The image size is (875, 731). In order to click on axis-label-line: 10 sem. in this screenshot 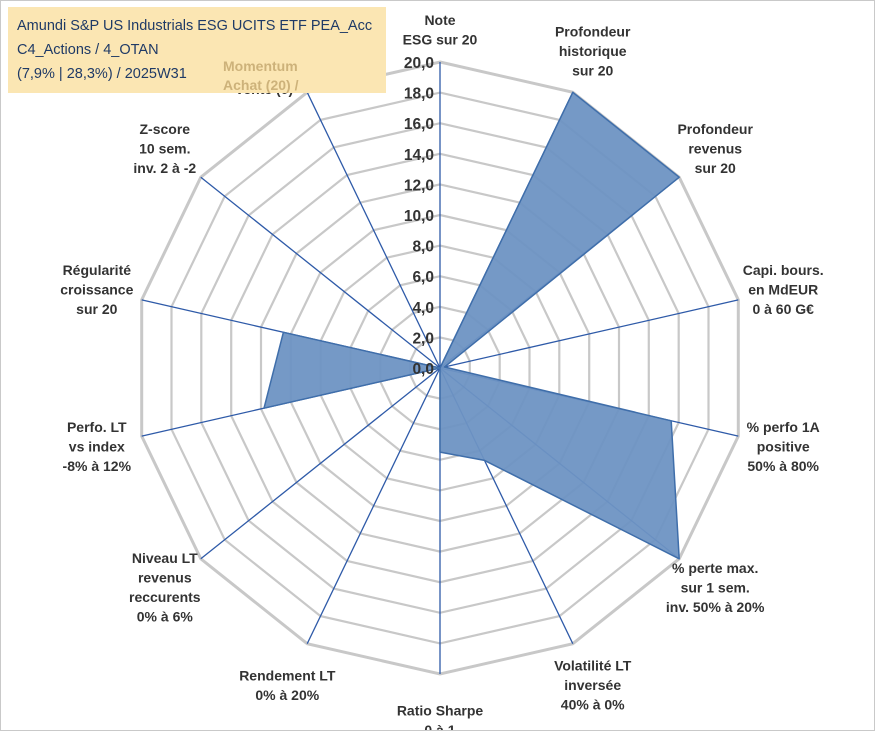, I will do `click(164, 149)`.